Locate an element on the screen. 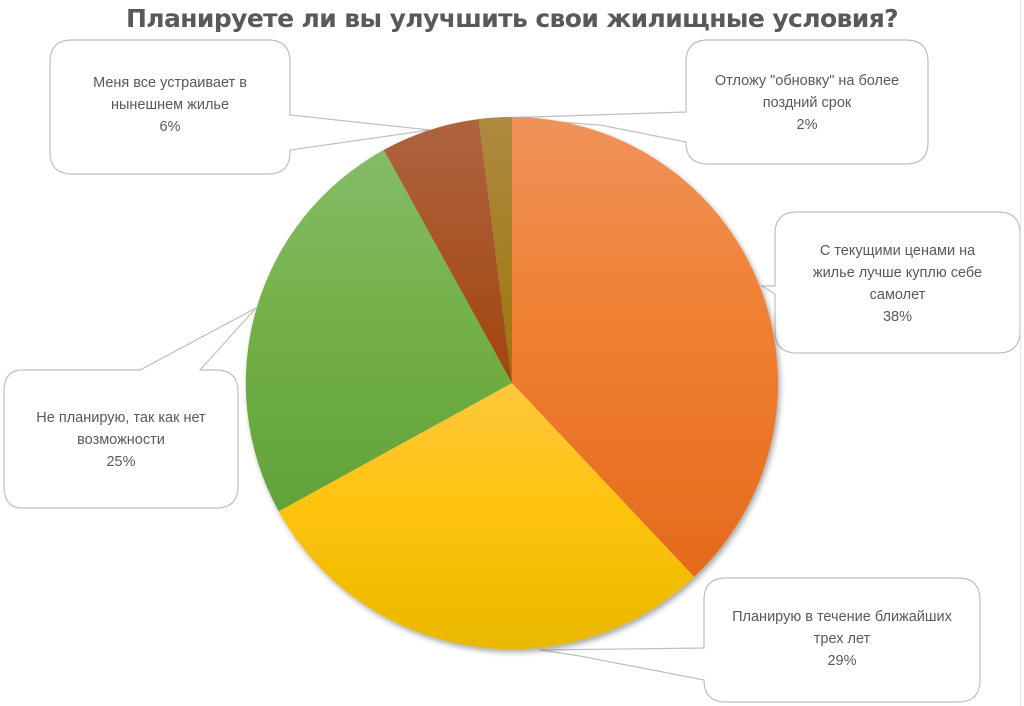 Image resolution: width=1024 pixels, height=706 pixels. callout-satisfied-line-2: нынешнем жилье is located at coordinates (170, 105).